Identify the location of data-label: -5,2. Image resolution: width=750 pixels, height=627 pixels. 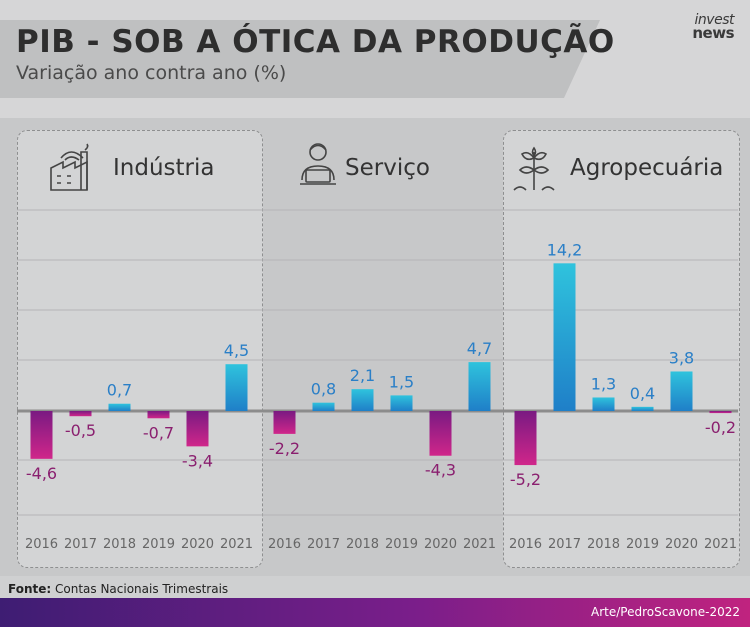
(525, 479).